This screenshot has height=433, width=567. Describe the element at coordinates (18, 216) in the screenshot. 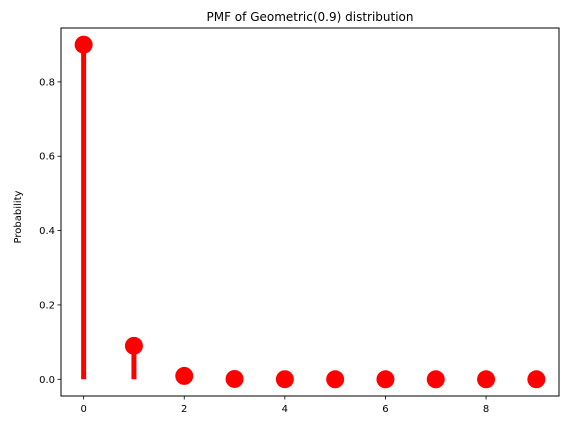

I see `y-axis-label: Probability` at that location.